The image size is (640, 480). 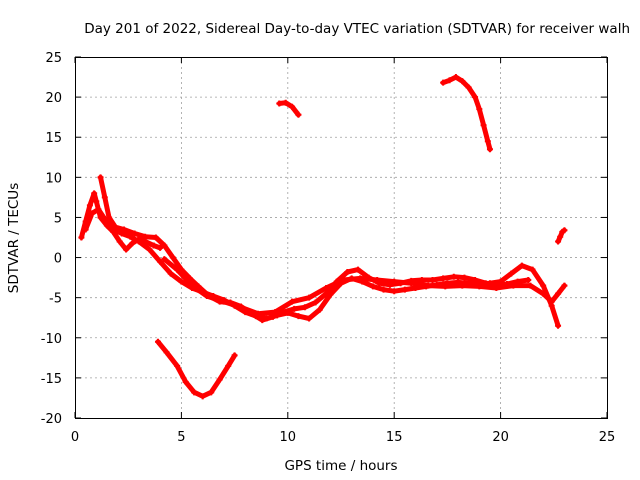 What do you see at coordinates (53, 58) in the screenshot?
I see `y-tick-label: 25` at bounding box center [53, 58].